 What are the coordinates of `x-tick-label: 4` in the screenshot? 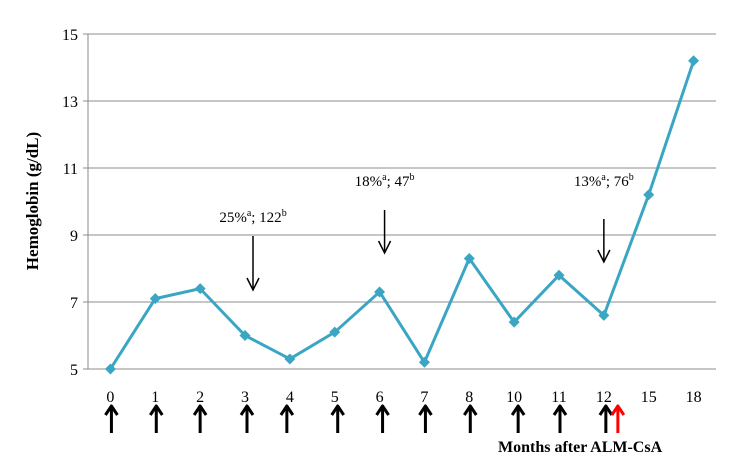 It's located at (290, 397).